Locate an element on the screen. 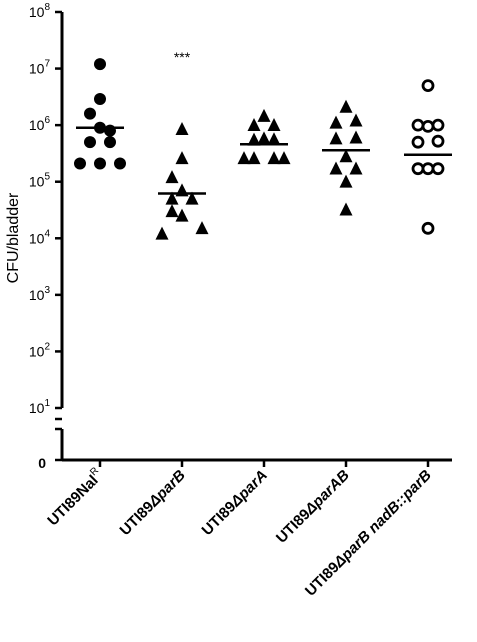  y-tick-label: 10⁶ is located at coordinates (40, 124).